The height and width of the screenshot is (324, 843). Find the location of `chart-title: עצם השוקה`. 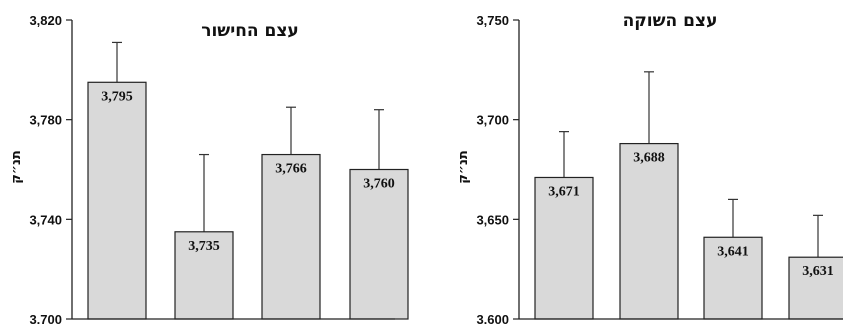

chart-title: עצם השוקה is located at coordinates (670, 21).